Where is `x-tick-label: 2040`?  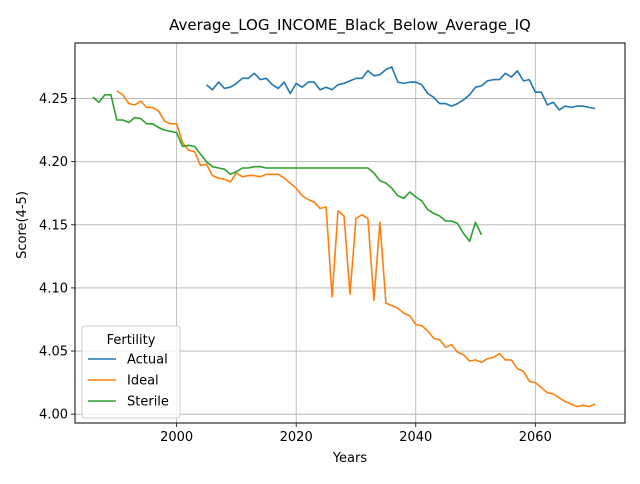 x-tick-label: 2040 is located at coordinates (415, 437).